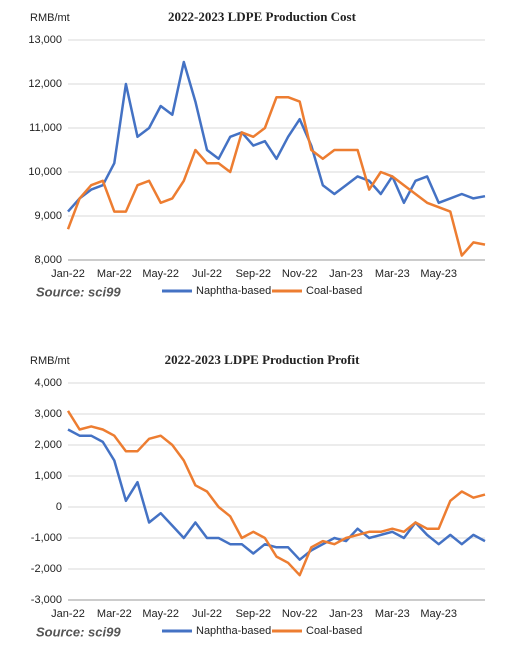 The image size is (507, 657). I want to click on y-tick-label: 10,000, so click(45, 172).